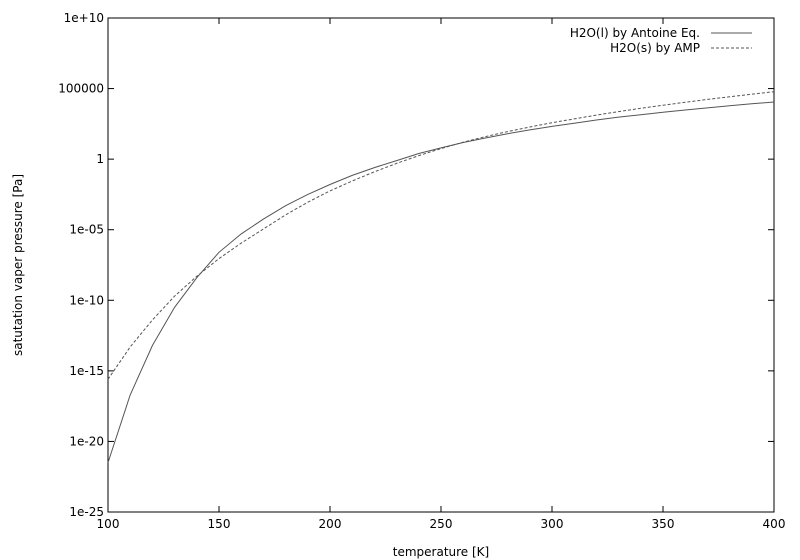 The width and height of the screenshot is (800, 560). I want to click on x-tick-label-0: 100, so click(108, 524).